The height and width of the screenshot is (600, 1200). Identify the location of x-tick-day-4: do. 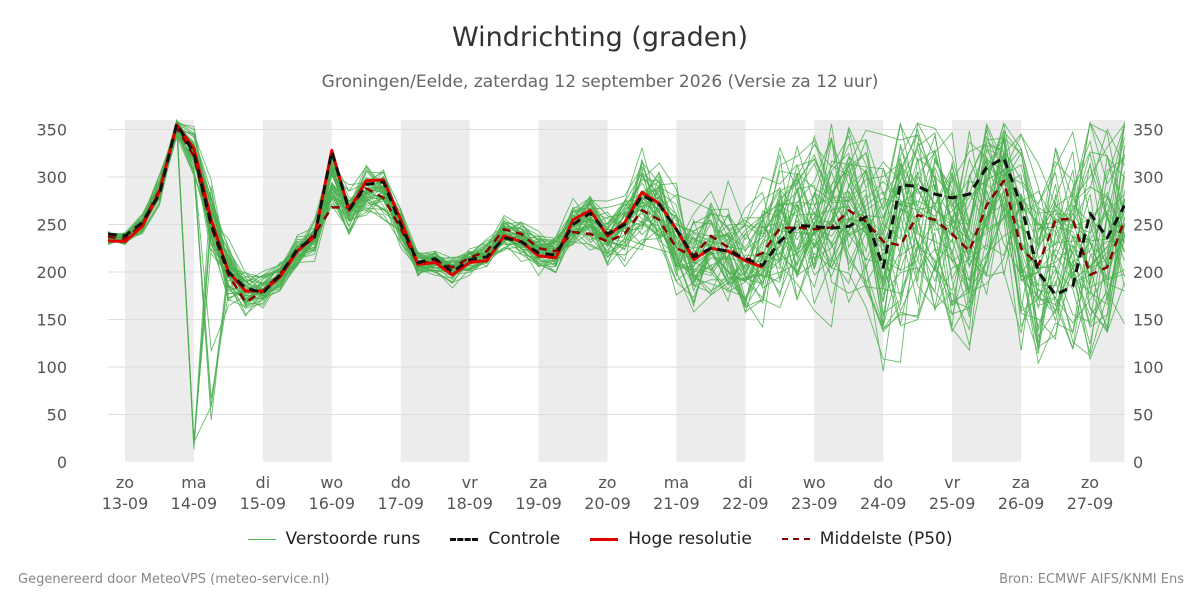
(401, 482).